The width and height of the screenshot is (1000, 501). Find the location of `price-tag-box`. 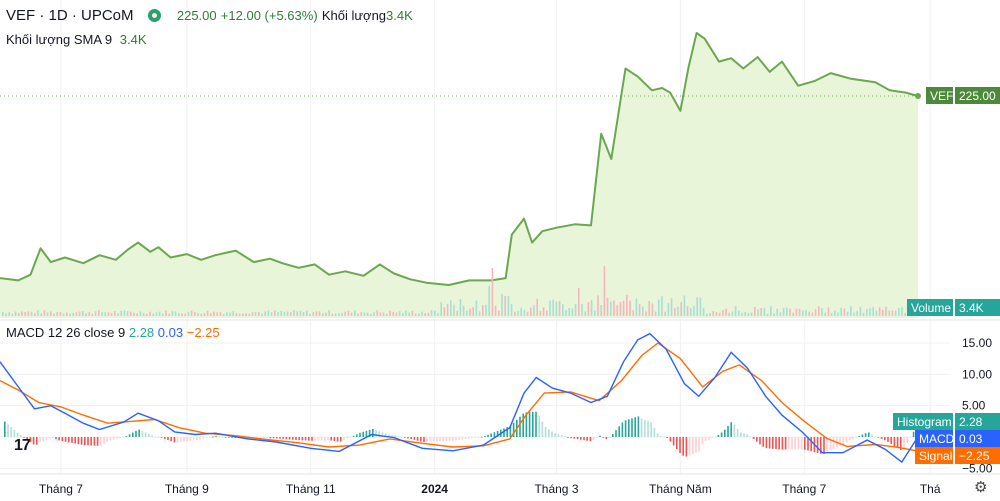

price-tag-box is located at coordinates (939, 95).